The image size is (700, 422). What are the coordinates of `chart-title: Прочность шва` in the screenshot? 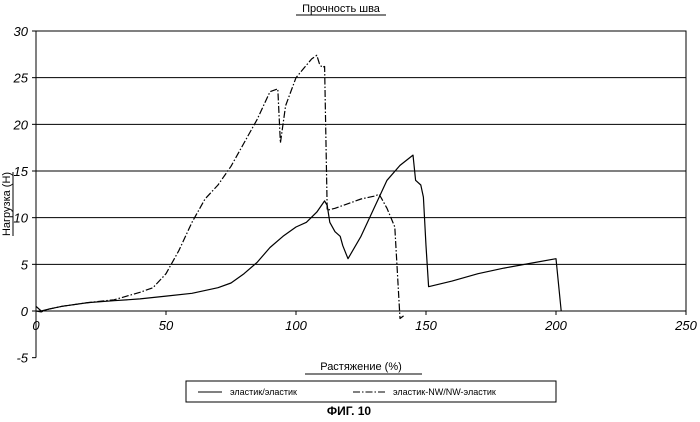 It's located at (341, 9).